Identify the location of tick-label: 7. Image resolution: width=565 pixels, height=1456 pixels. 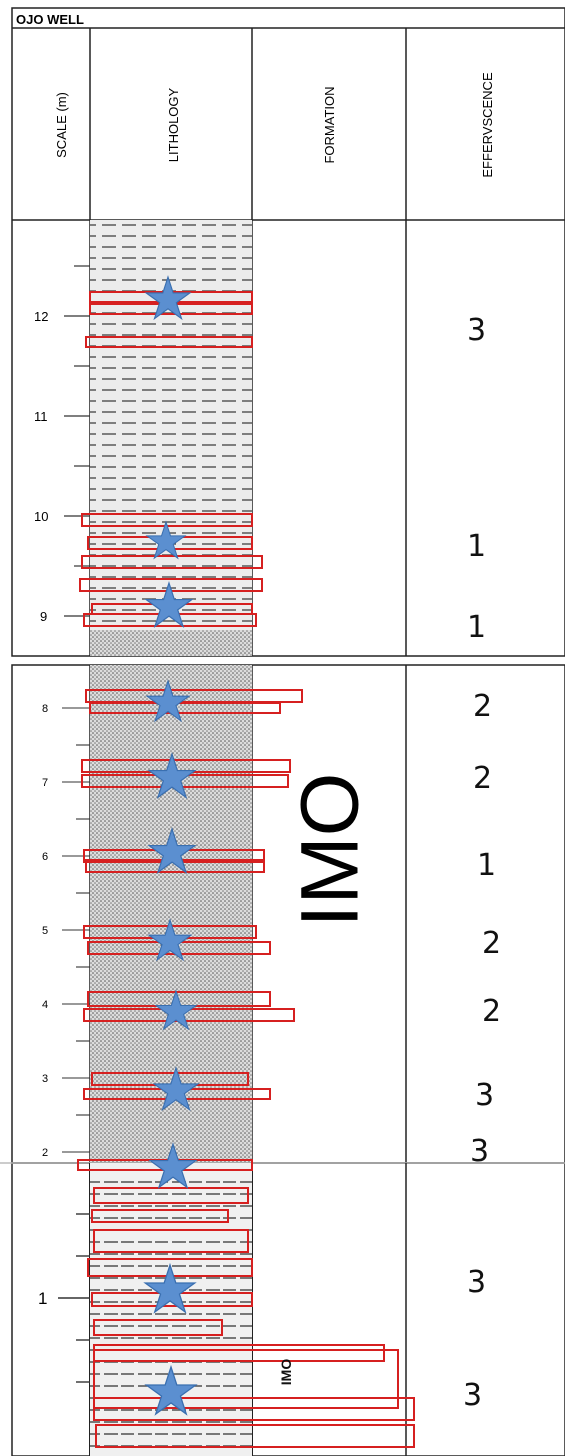
(45, 783).